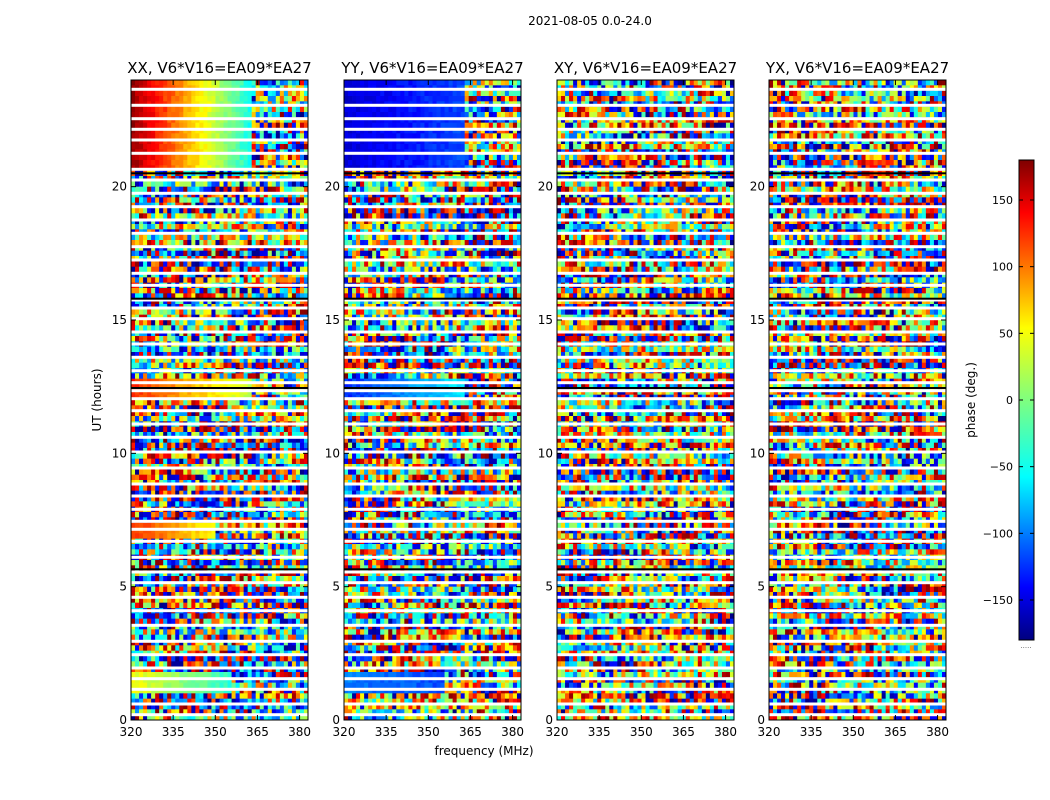  What do you see at coordinates (1002, 267) in the screenshot?
I see `colorbar-tick-label: 100` at bounding box center [1002, 267].